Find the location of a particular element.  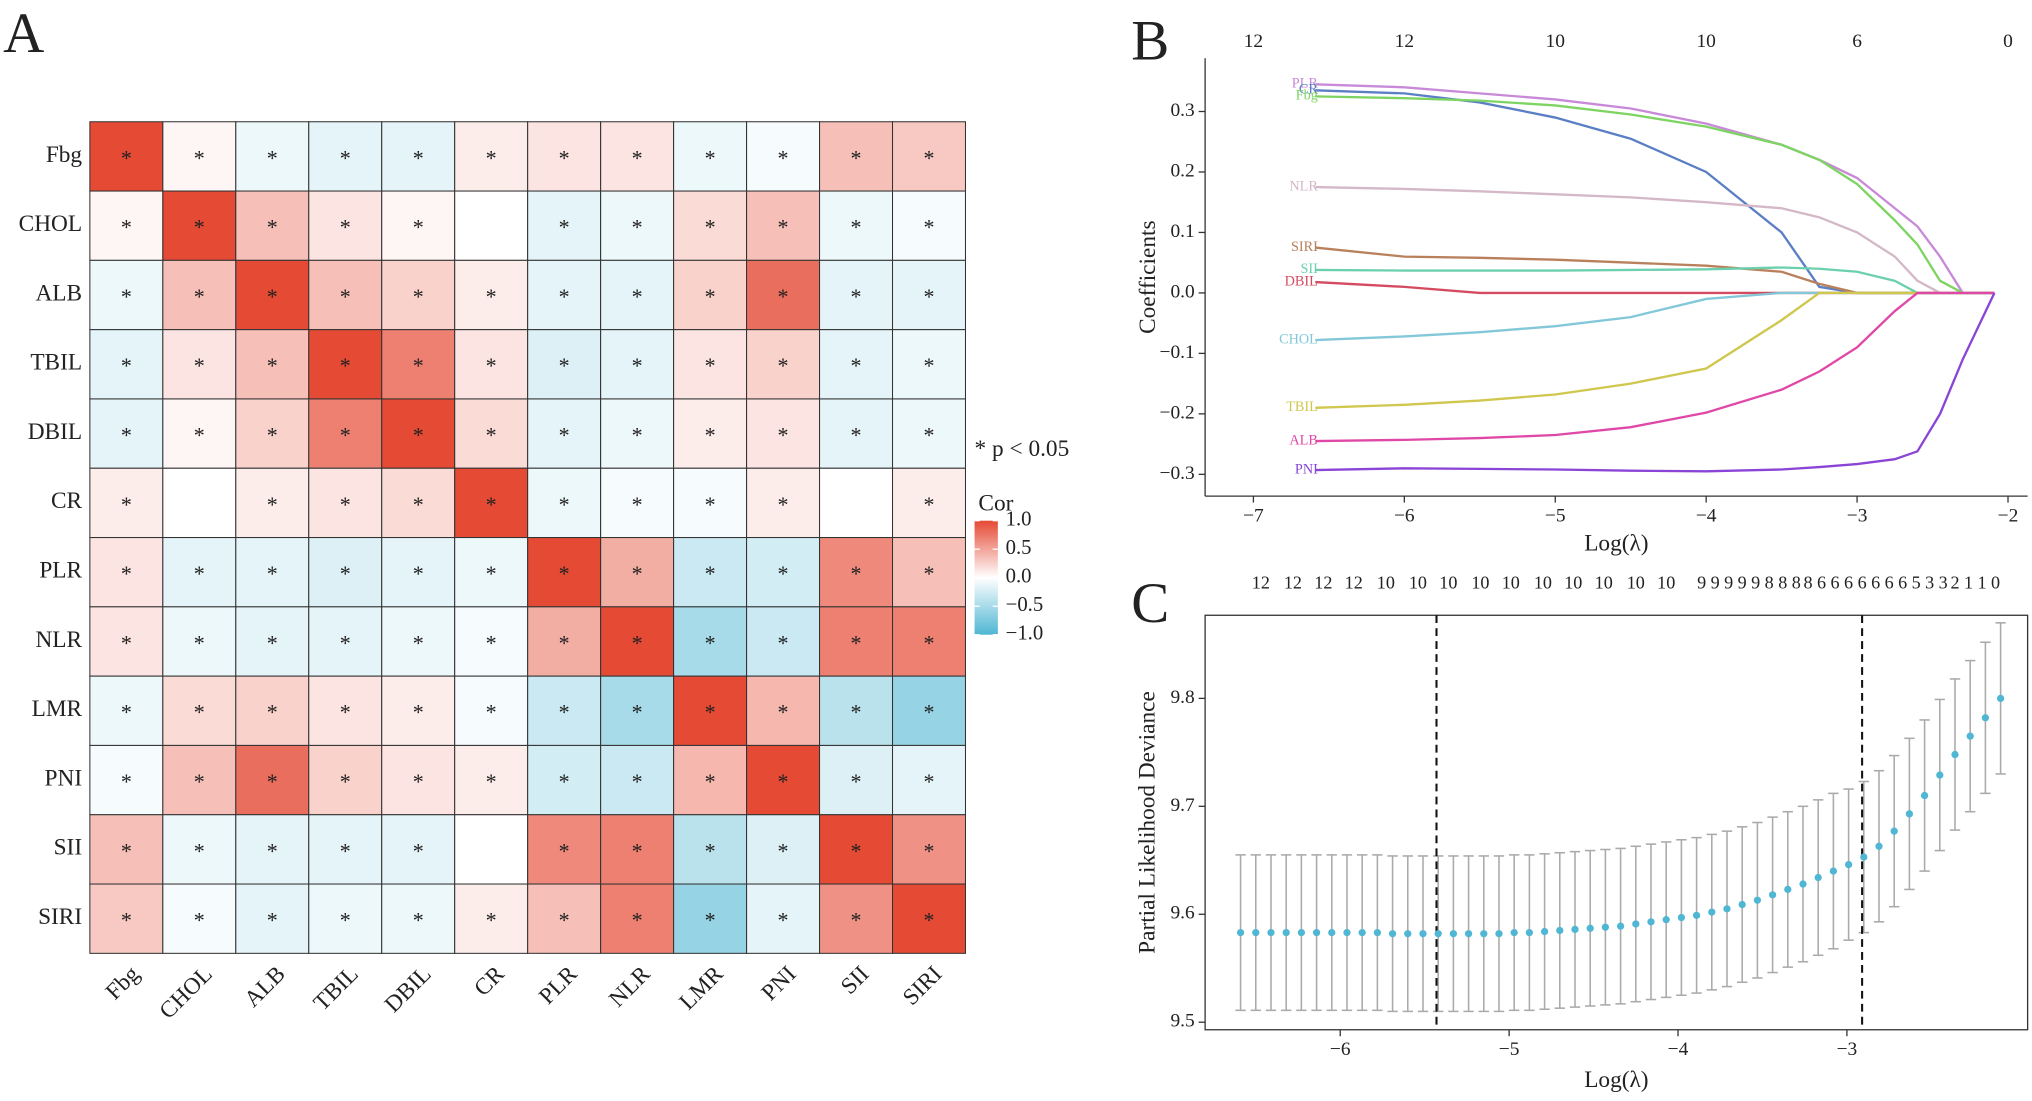

row-label: SII is located at coordinates (68, 848).